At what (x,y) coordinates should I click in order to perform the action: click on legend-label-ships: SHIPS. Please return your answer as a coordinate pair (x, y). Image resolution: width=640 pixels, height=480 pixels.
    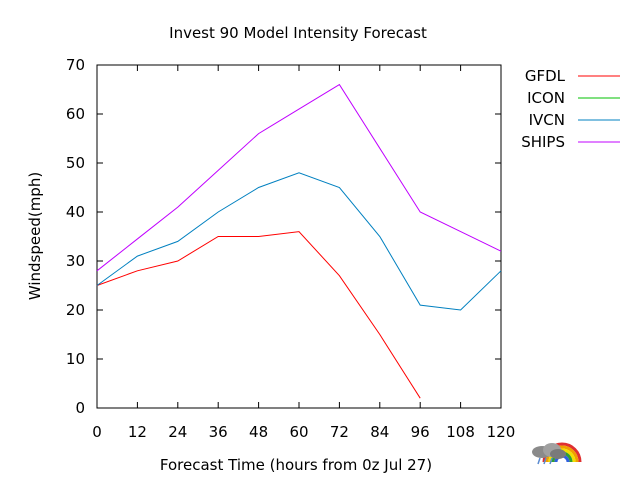
    Looking at the image, I should click on (543, 142).